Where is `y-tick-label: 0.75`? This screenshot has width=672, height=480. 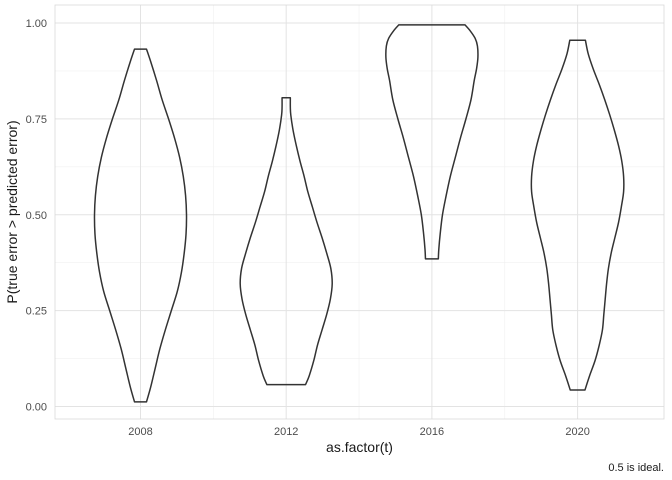 y-tick-label: 0.75 is located at coordinates (36, 120).